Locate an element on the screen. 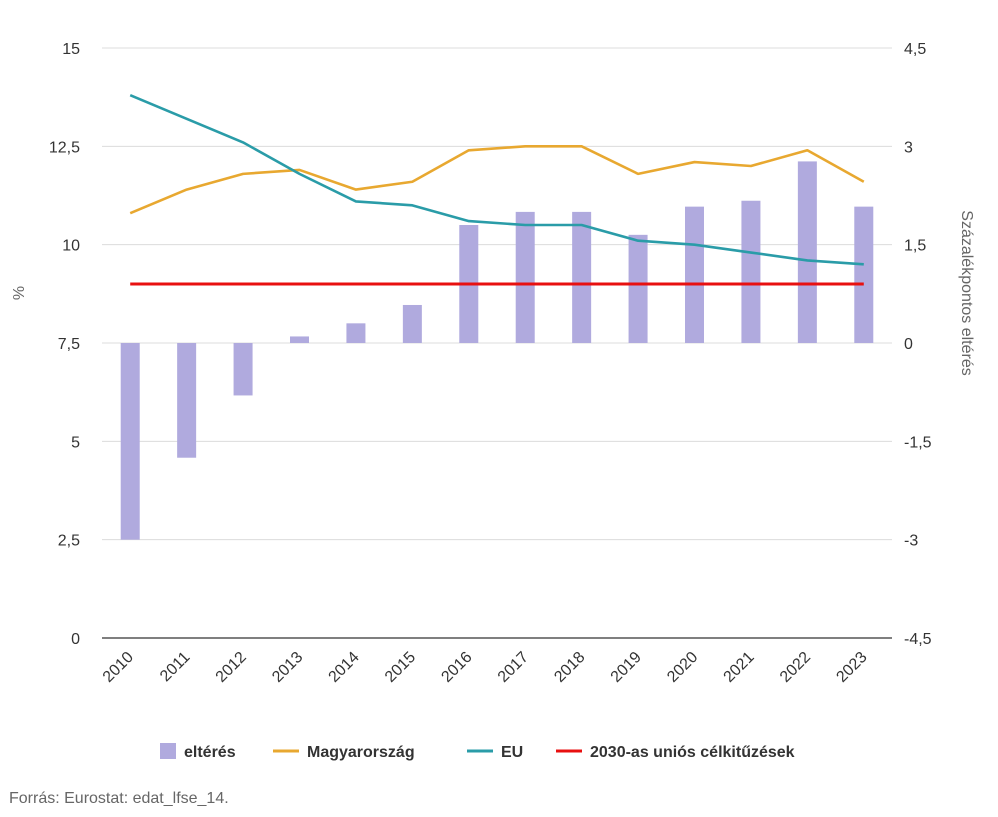 This screenshot has width=998, height=817. legend-label: Magyarország is located at coordinates (361, 752).